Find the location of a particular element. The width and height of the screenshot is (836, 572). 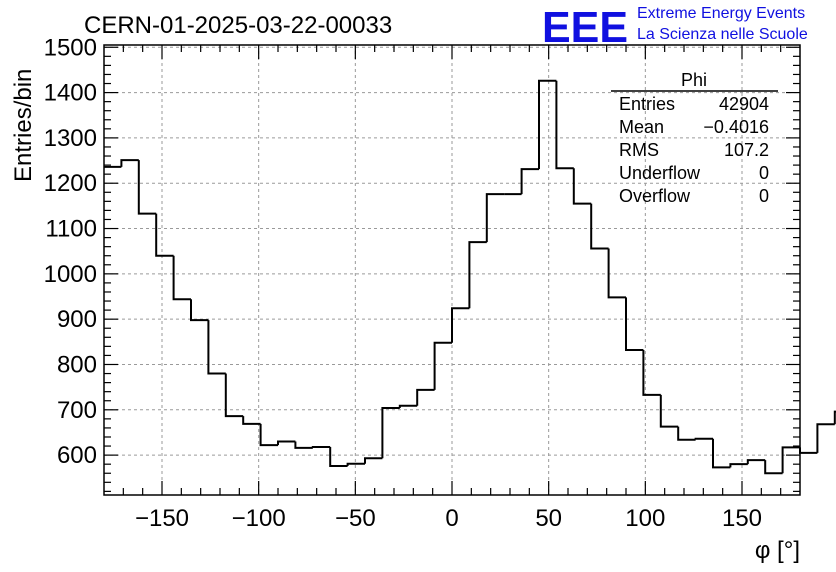

x-tick-label: 100 is located at coordinates (645, 518).